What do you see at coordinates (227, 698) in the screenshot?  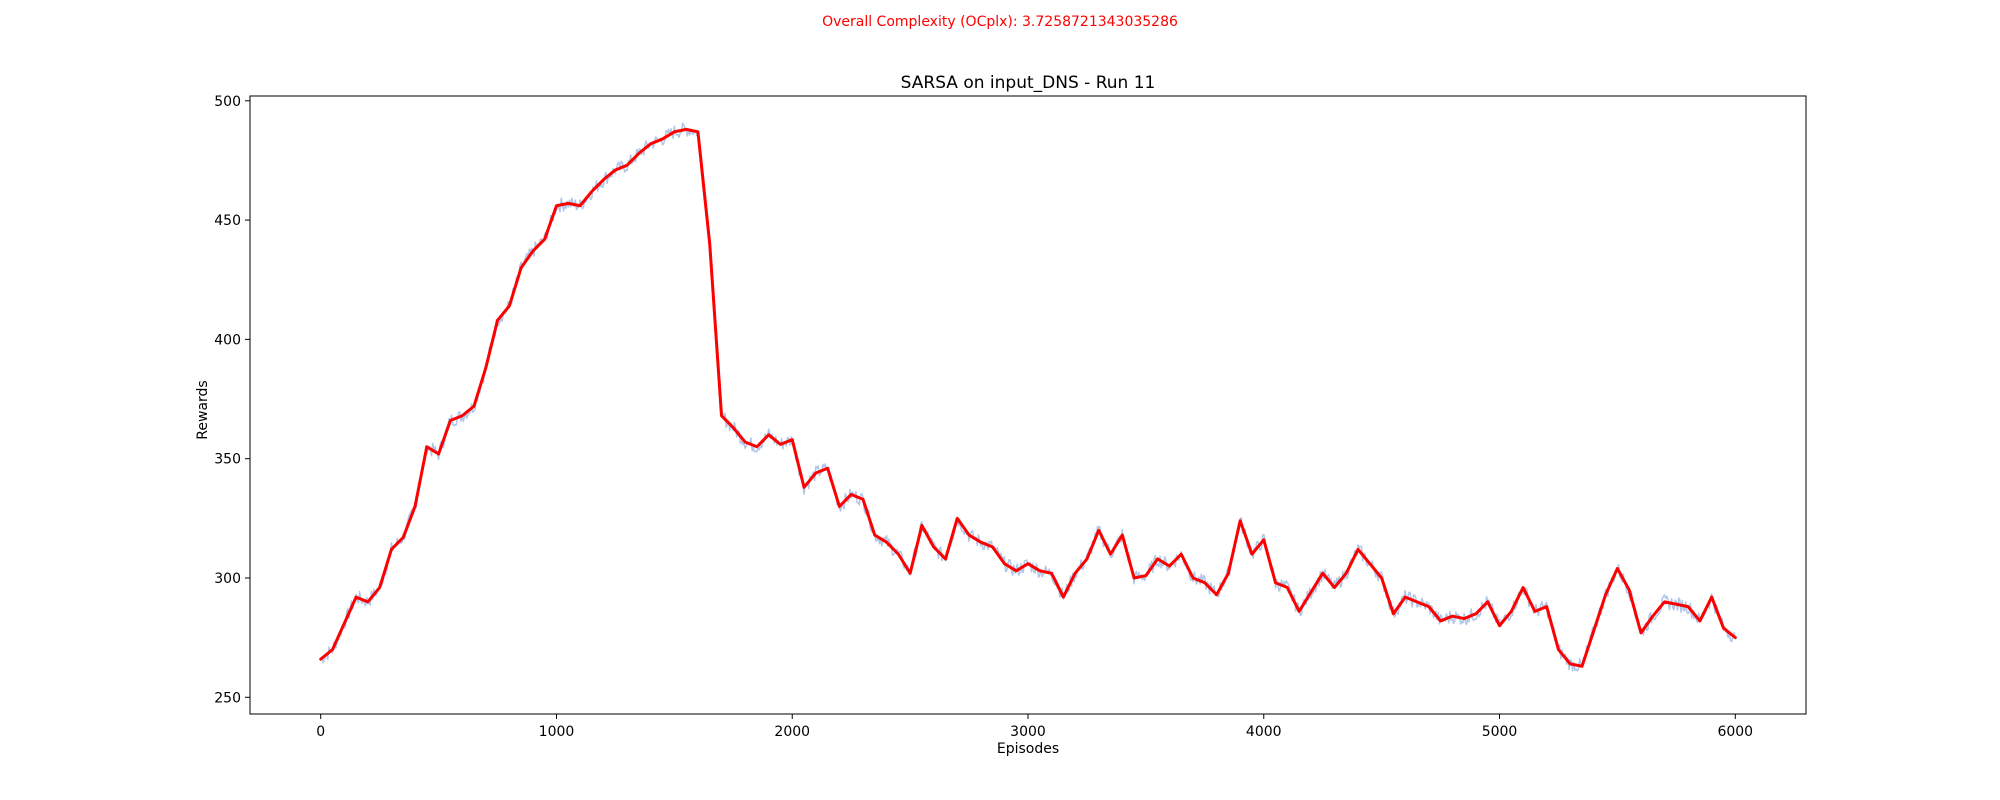 I see `y-tick-label: 250` at bounding box center [227, 698].